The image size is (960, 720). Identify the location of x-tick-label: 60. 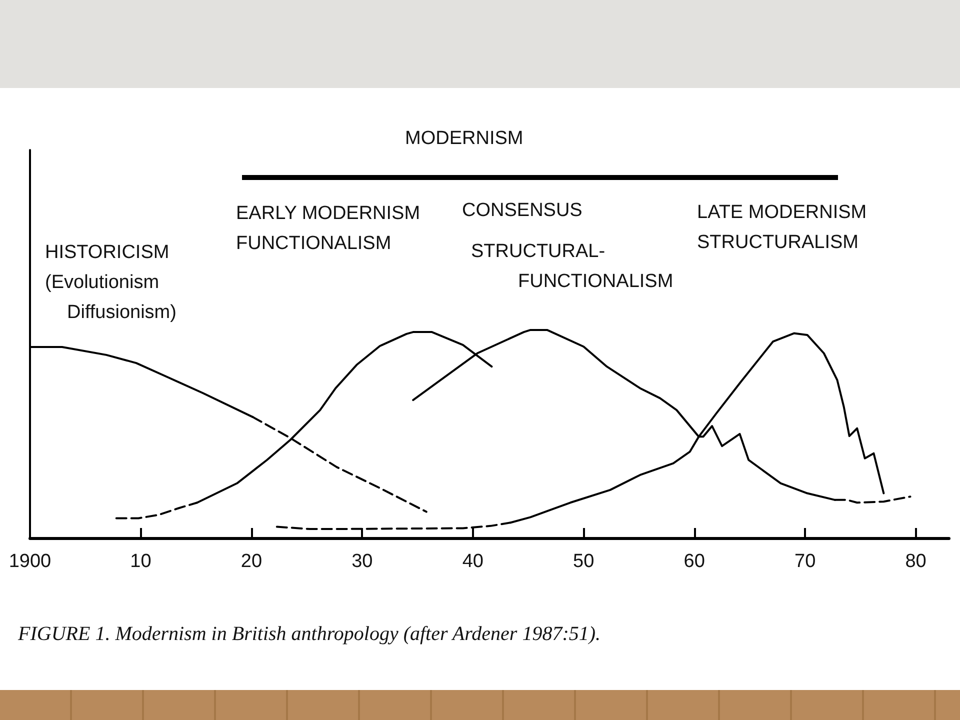
(694, 561).